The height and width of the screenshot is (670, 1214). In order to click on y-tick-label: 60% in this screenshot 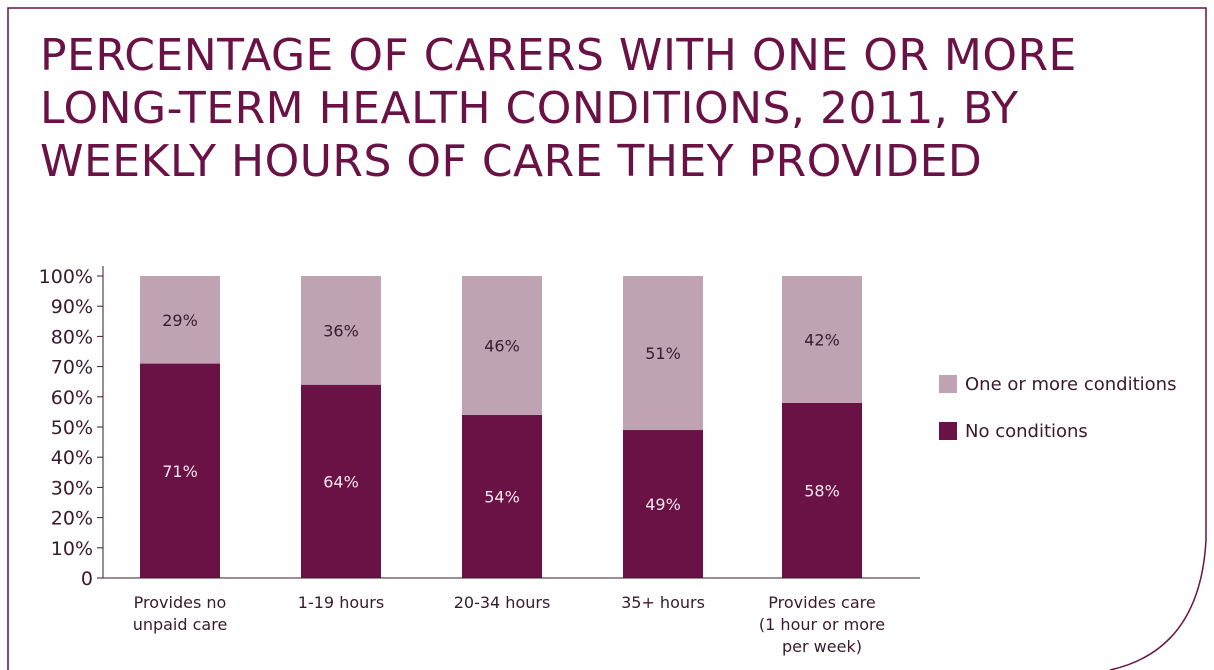, I will do `click(72, 398)`.